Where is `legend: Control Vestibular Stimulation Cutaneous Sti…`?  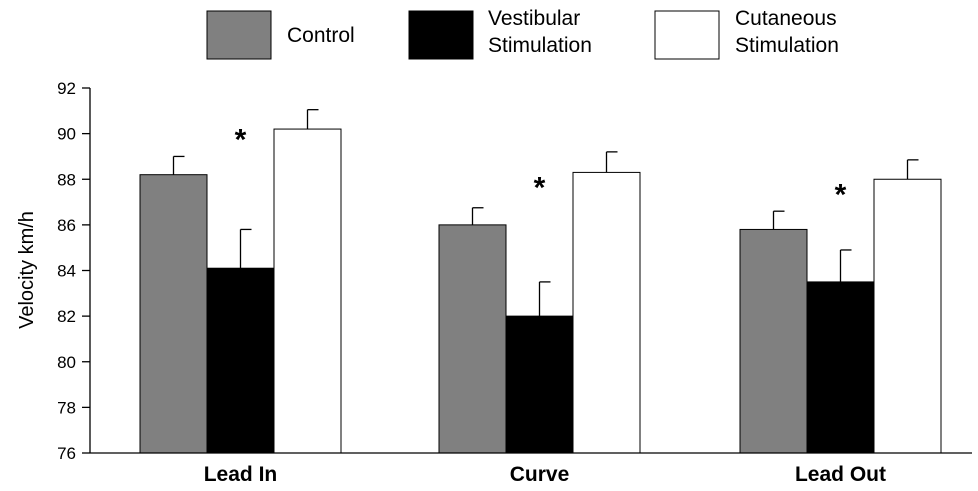
legend: Control Vestibular Stimulation Cutaneous Sti… is located at coordinates (522, 33).